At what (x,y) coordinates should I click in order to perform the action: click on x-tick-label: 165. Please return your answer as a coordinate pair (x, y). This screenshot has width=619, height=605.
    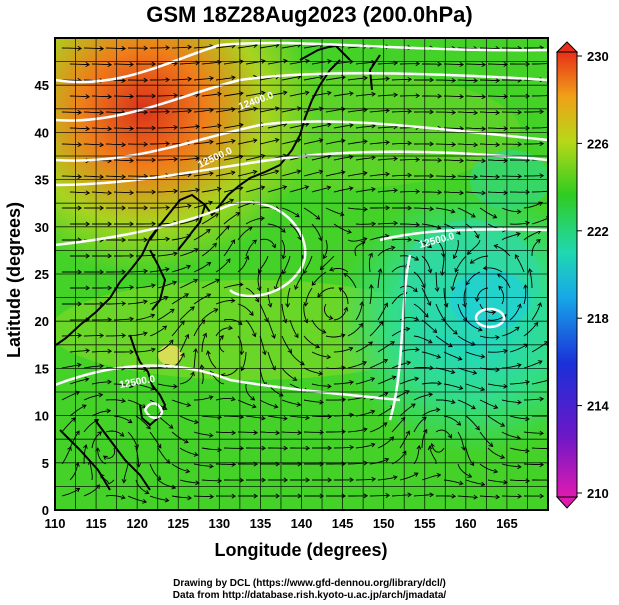
    Looking at the image, I should click on (507, 523).